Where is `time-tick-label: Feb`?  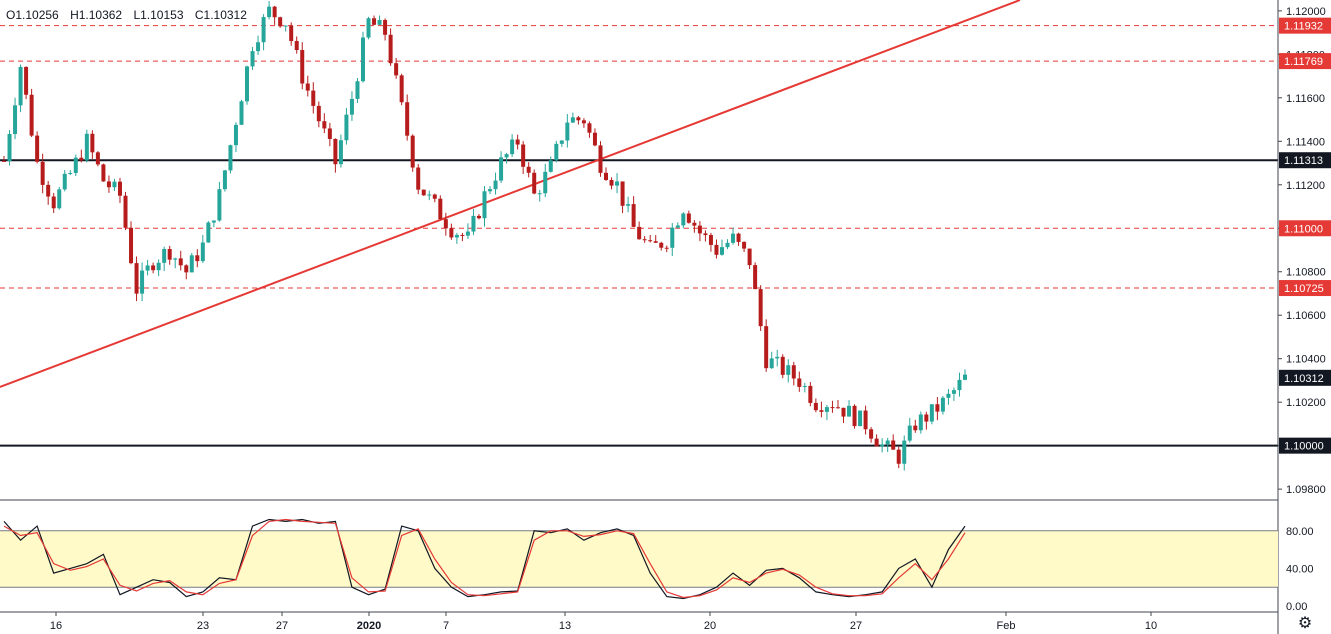
time-tick-label: Feb is located at coordinates (1006, 626).